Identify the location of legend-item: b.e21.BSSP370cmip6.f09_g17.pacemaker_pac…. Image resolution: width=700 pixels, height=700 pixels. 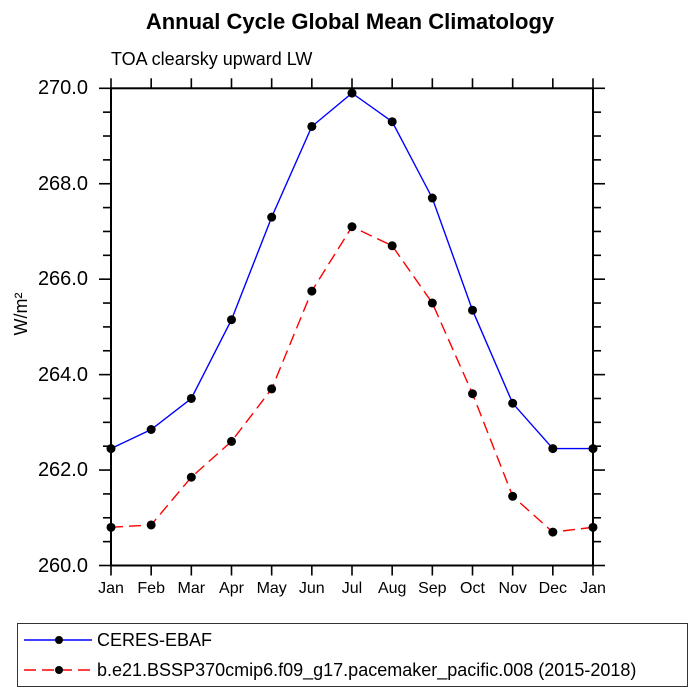
(329, 670).